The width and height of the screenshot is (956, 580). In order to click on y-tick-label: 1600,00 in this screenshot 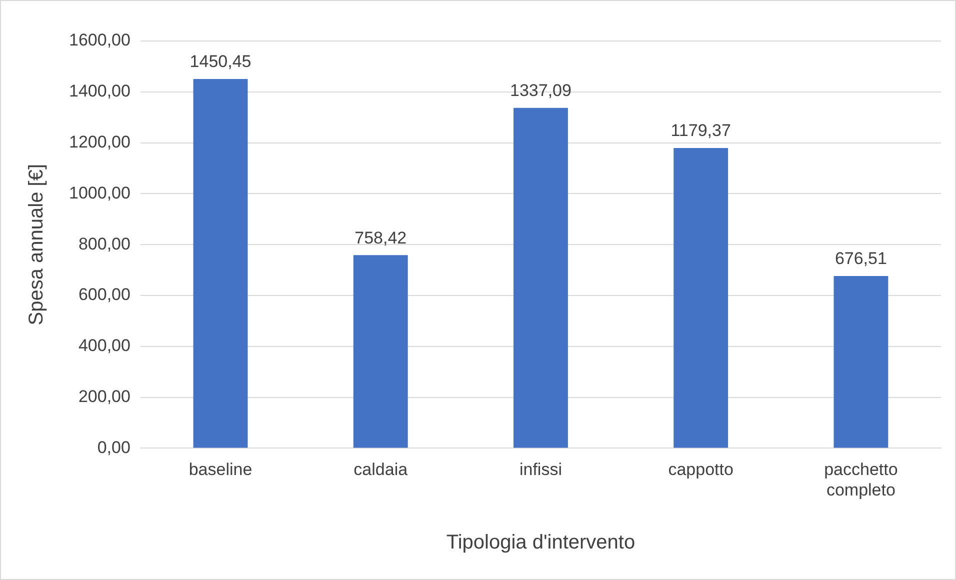, I will do `click(99, 40)`.